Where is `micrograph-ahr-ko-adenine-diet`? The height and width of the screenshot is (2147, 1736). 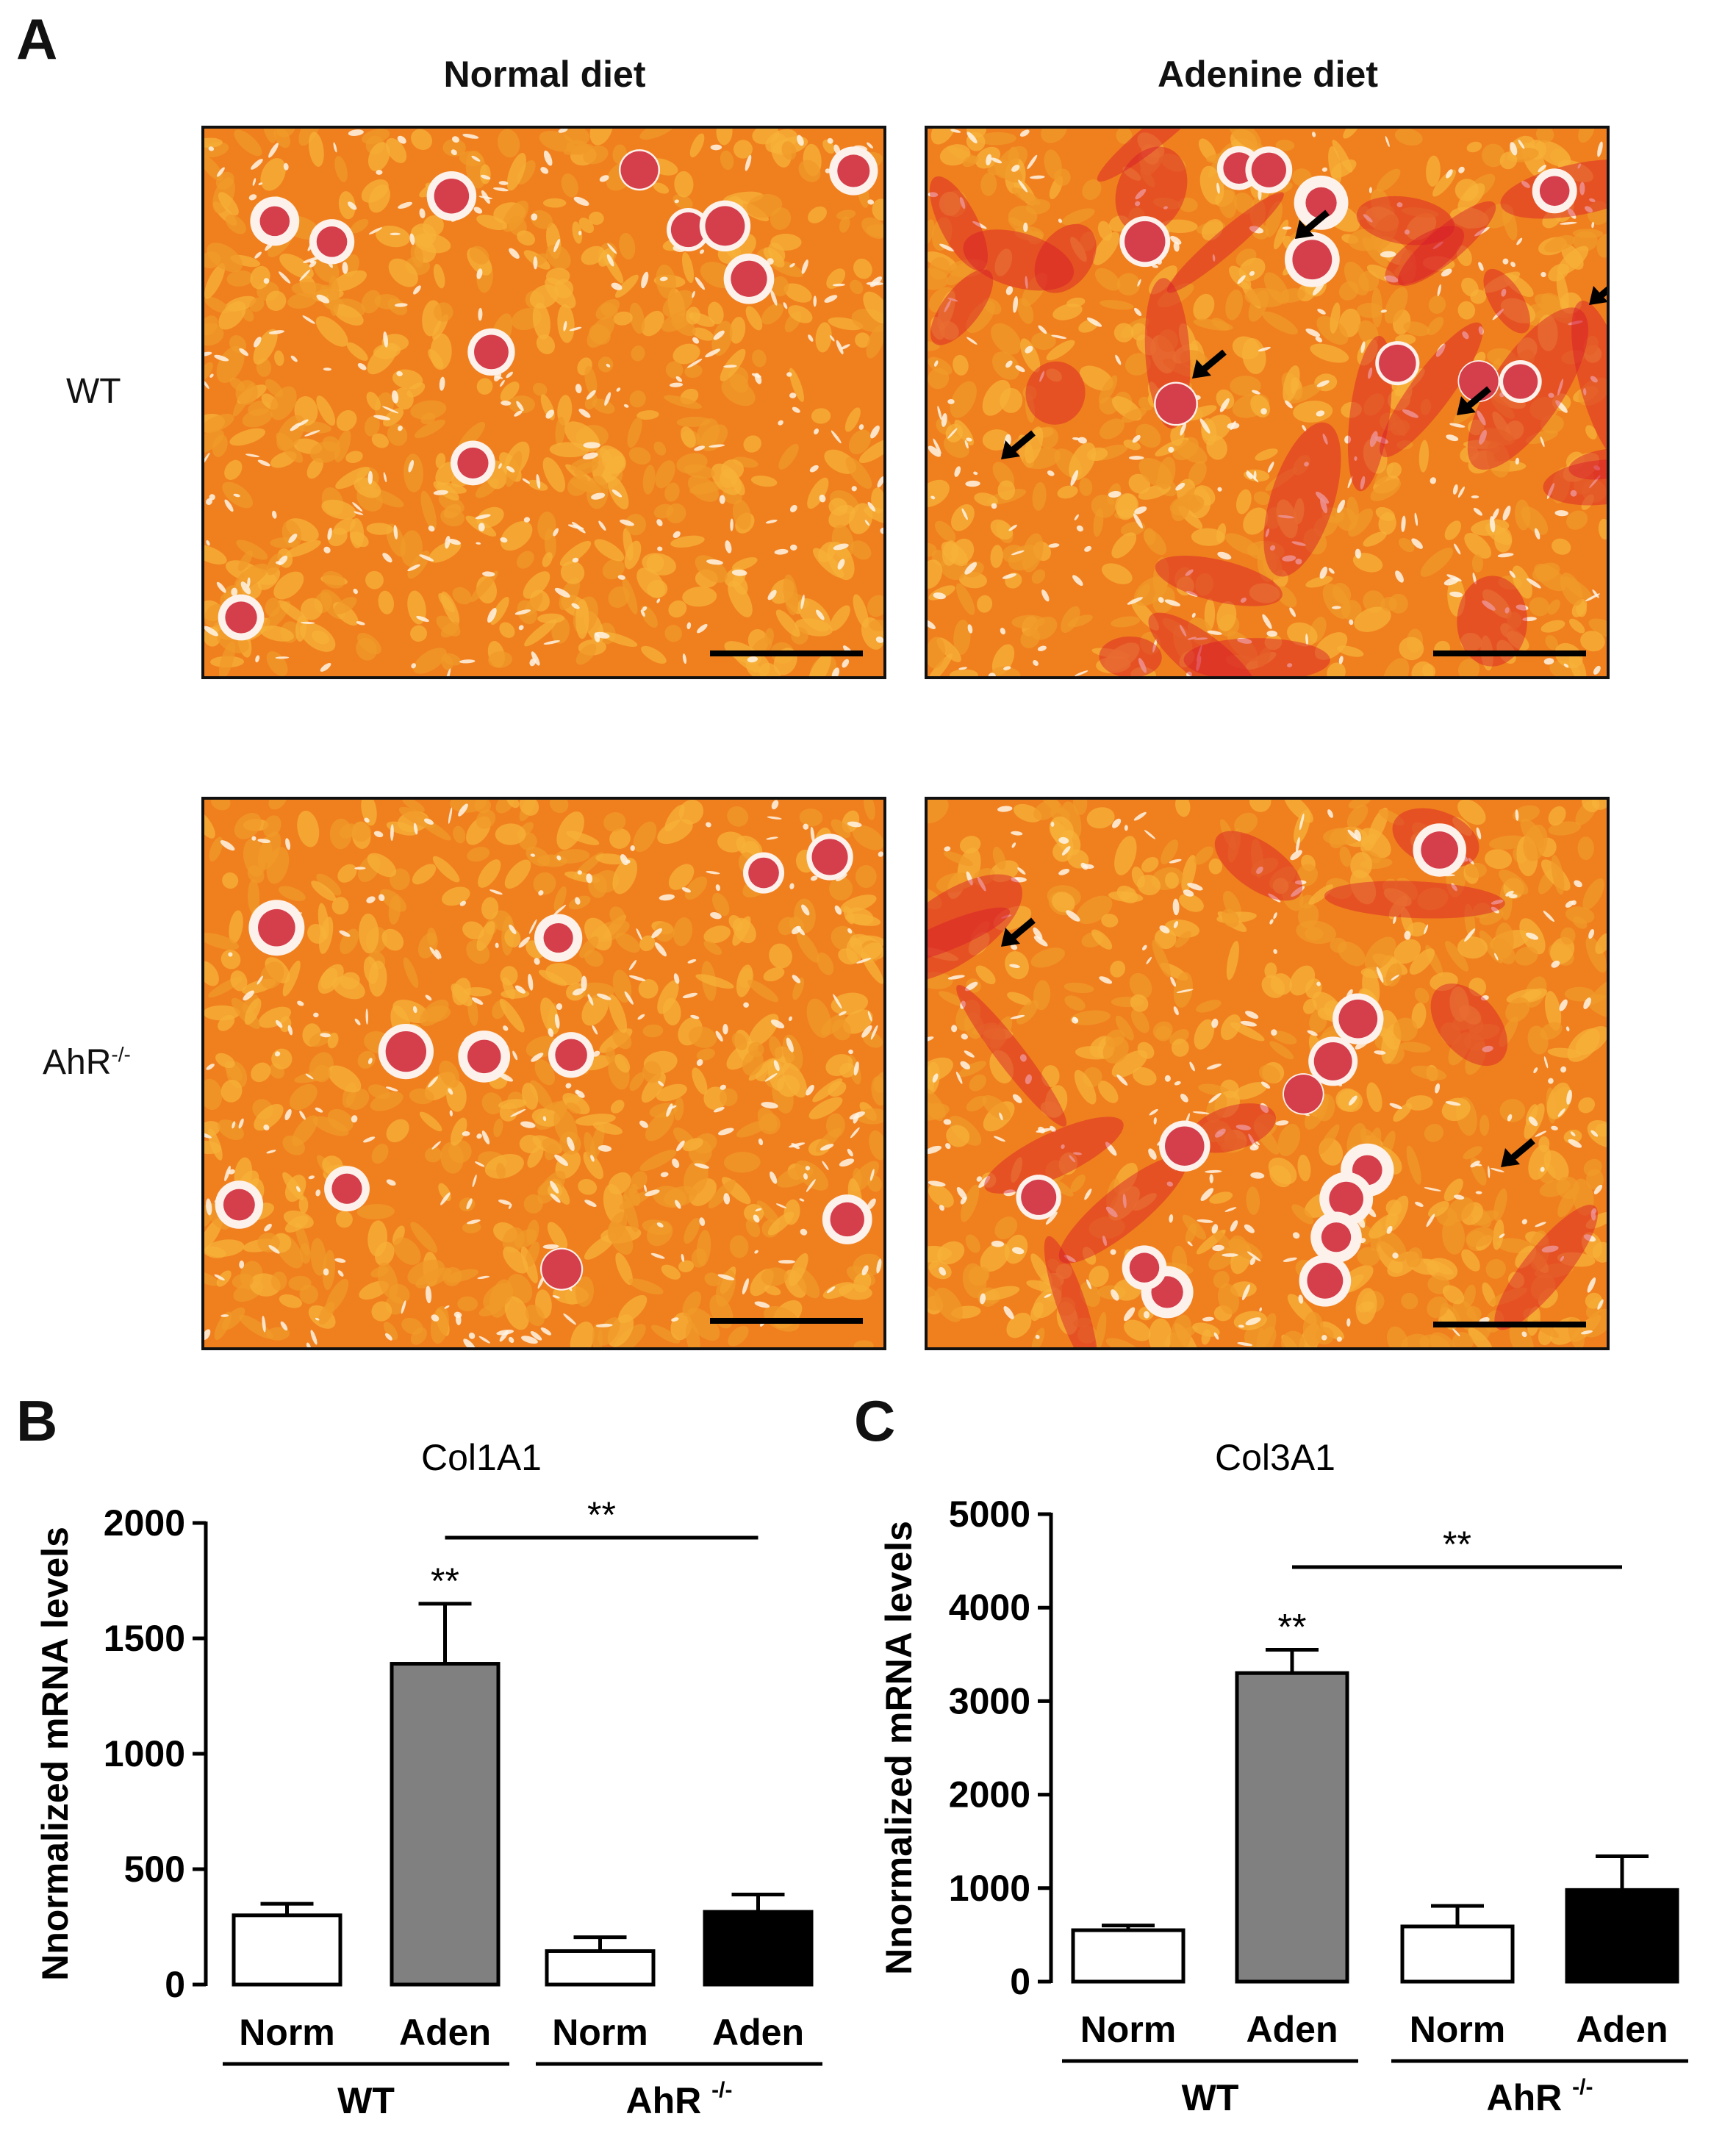 micrograph-ahr-ko-adenine-diet is located at coordinates (1267, 1073).